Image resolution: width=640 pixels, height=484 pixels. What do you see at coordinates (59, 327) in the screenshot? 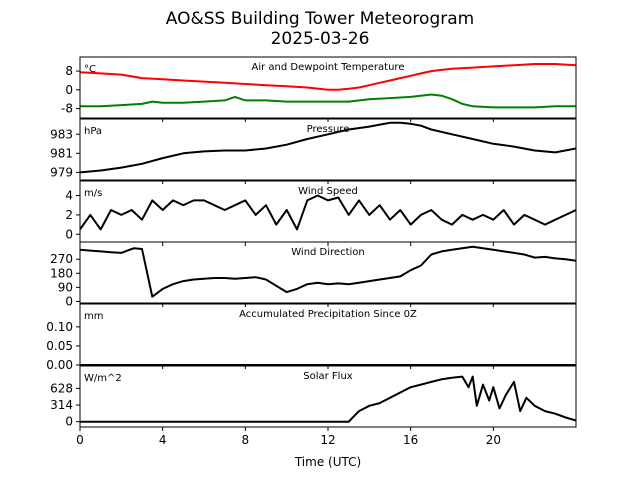
I see `precip-ytick-label: 0.10` at bounding box center [59, 327].